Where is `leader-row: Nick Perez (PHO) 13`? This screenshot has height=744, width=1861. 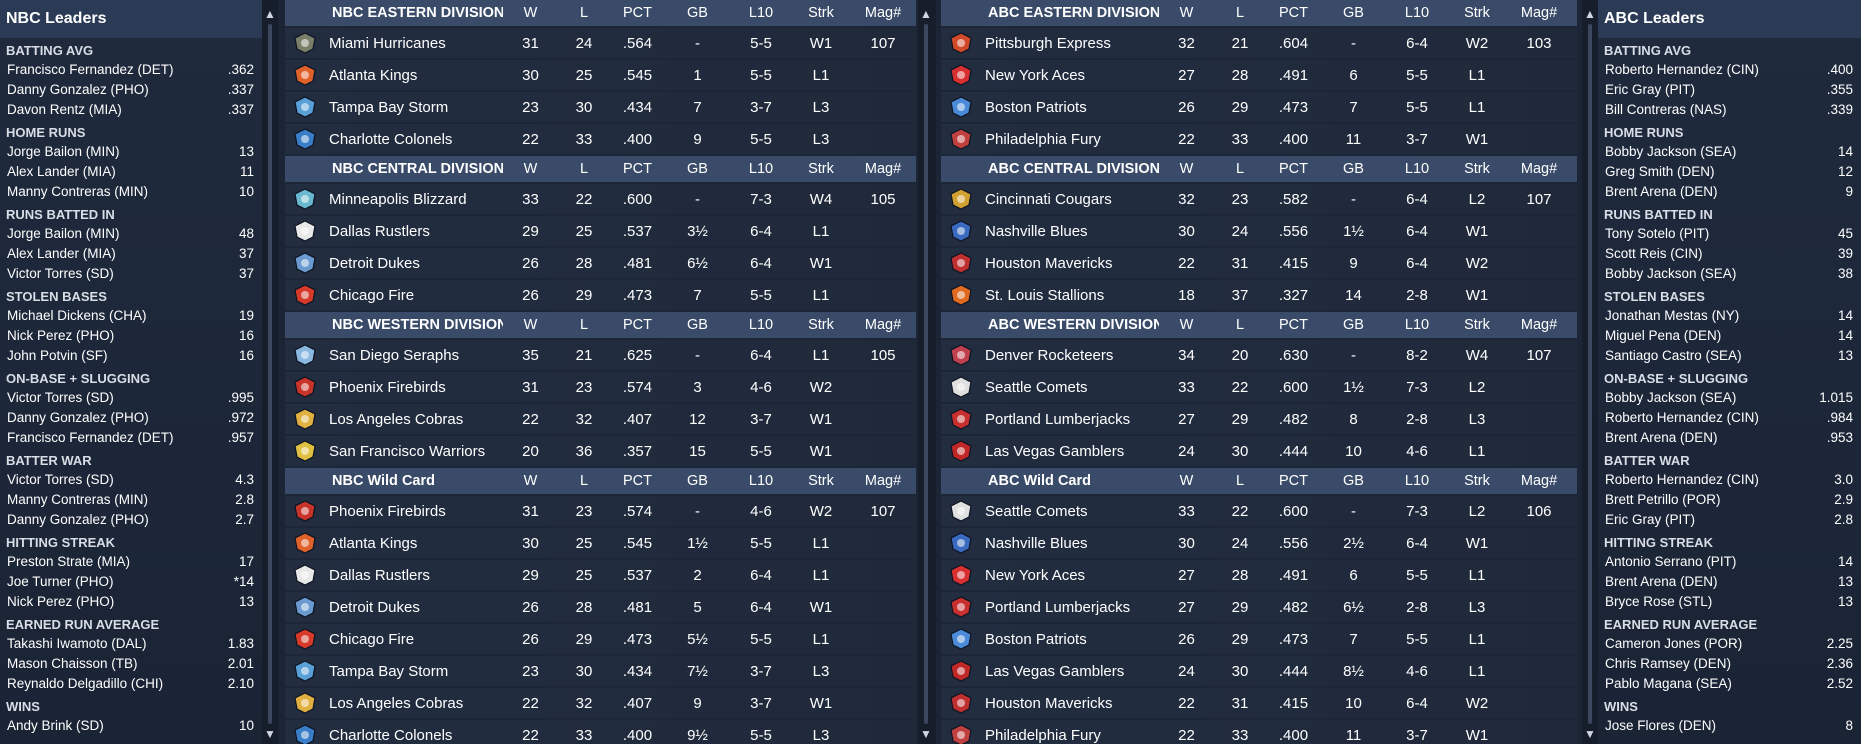
leader-row: Nick Perez (PHO) 13 is located at coordinates (131, 602).